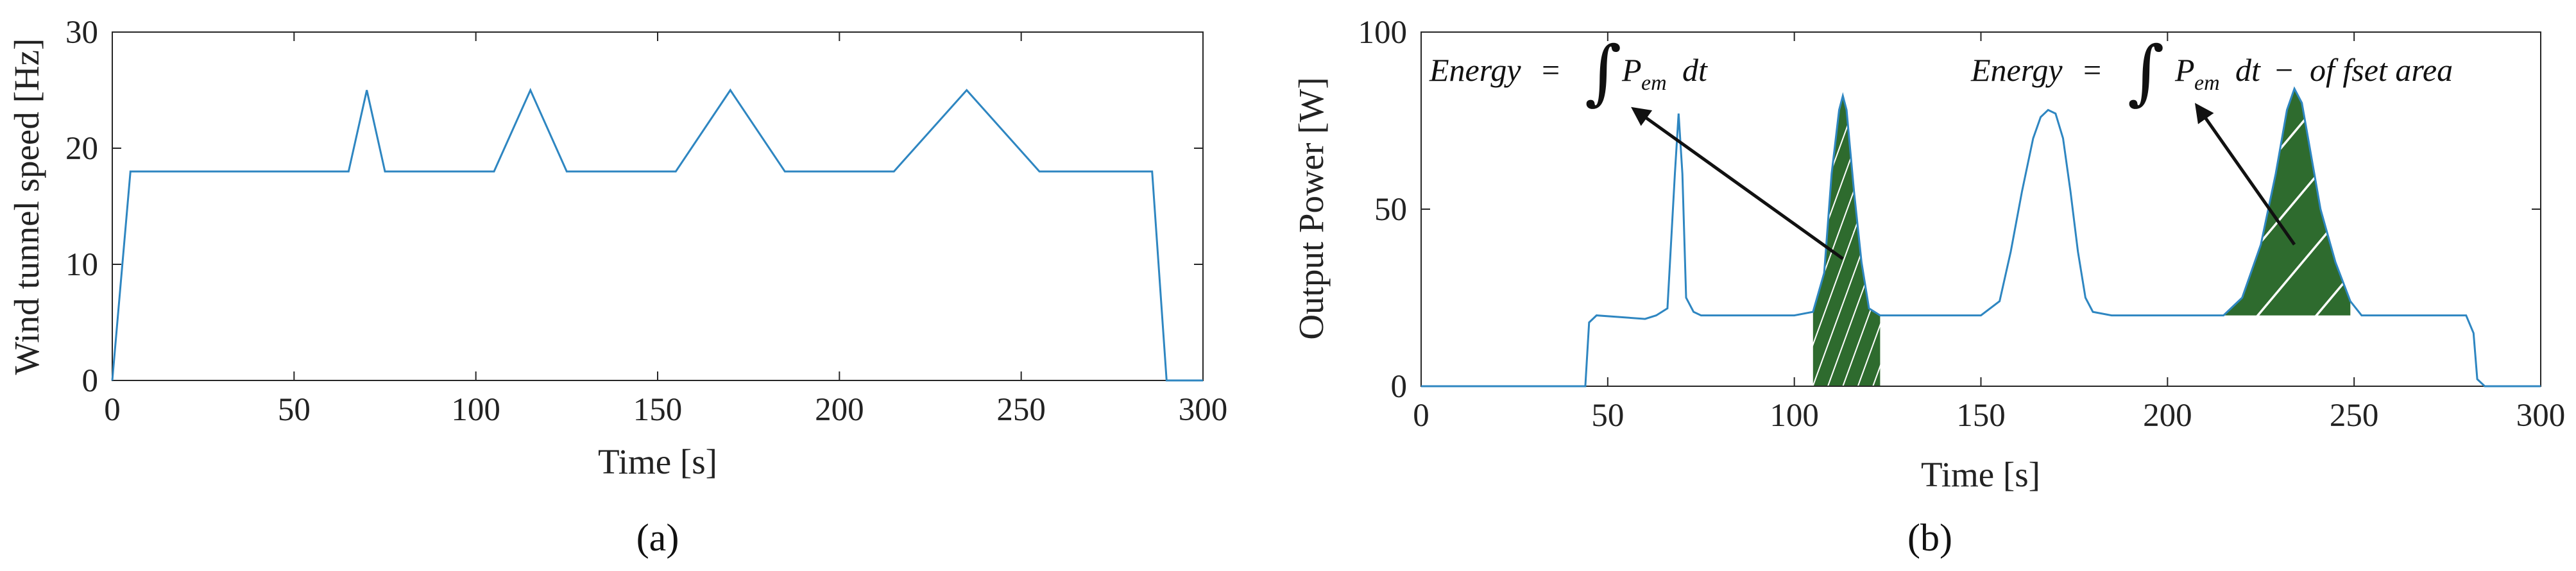 The height and width of the screenshot is (571, 2576). Describe the element at coordinates (2248, 70) in the screenshot. I see `formula-2-dt: dt` at that location.